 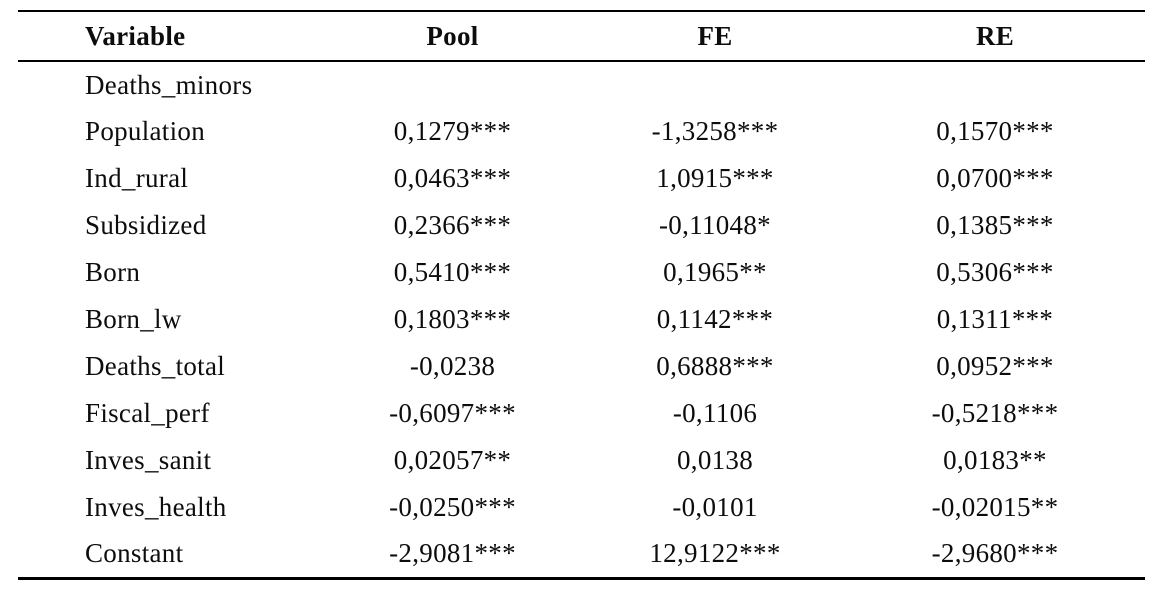 What do you see at coordinates (133, 319) in the screenshot?
I see `variable-label: Born_lw` at bounding box center [133, 319].